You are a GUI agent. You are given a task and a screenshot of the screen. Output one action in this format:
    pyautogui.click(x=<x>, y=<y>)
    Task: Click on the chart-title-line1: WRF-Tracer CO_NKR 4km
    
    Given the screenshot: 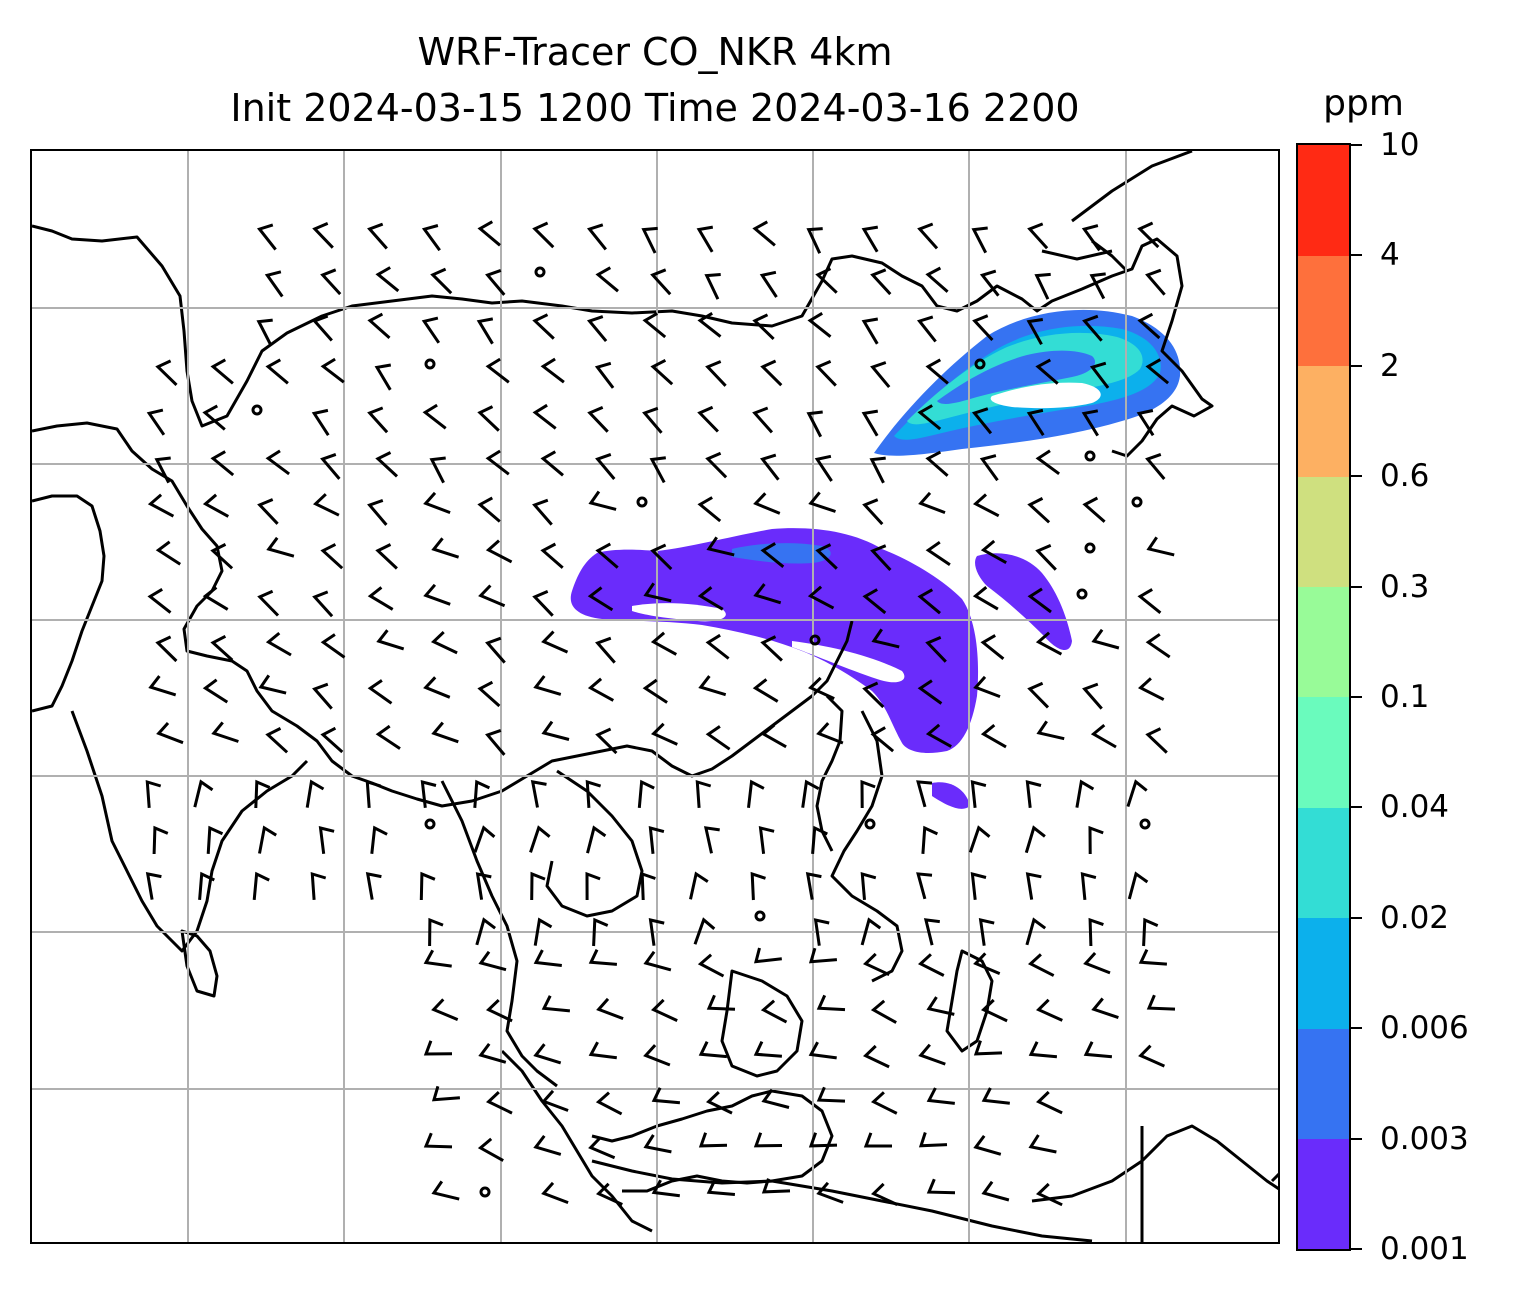 What is the action you would take?
    pyautogui.click(x=655, y=52)
    